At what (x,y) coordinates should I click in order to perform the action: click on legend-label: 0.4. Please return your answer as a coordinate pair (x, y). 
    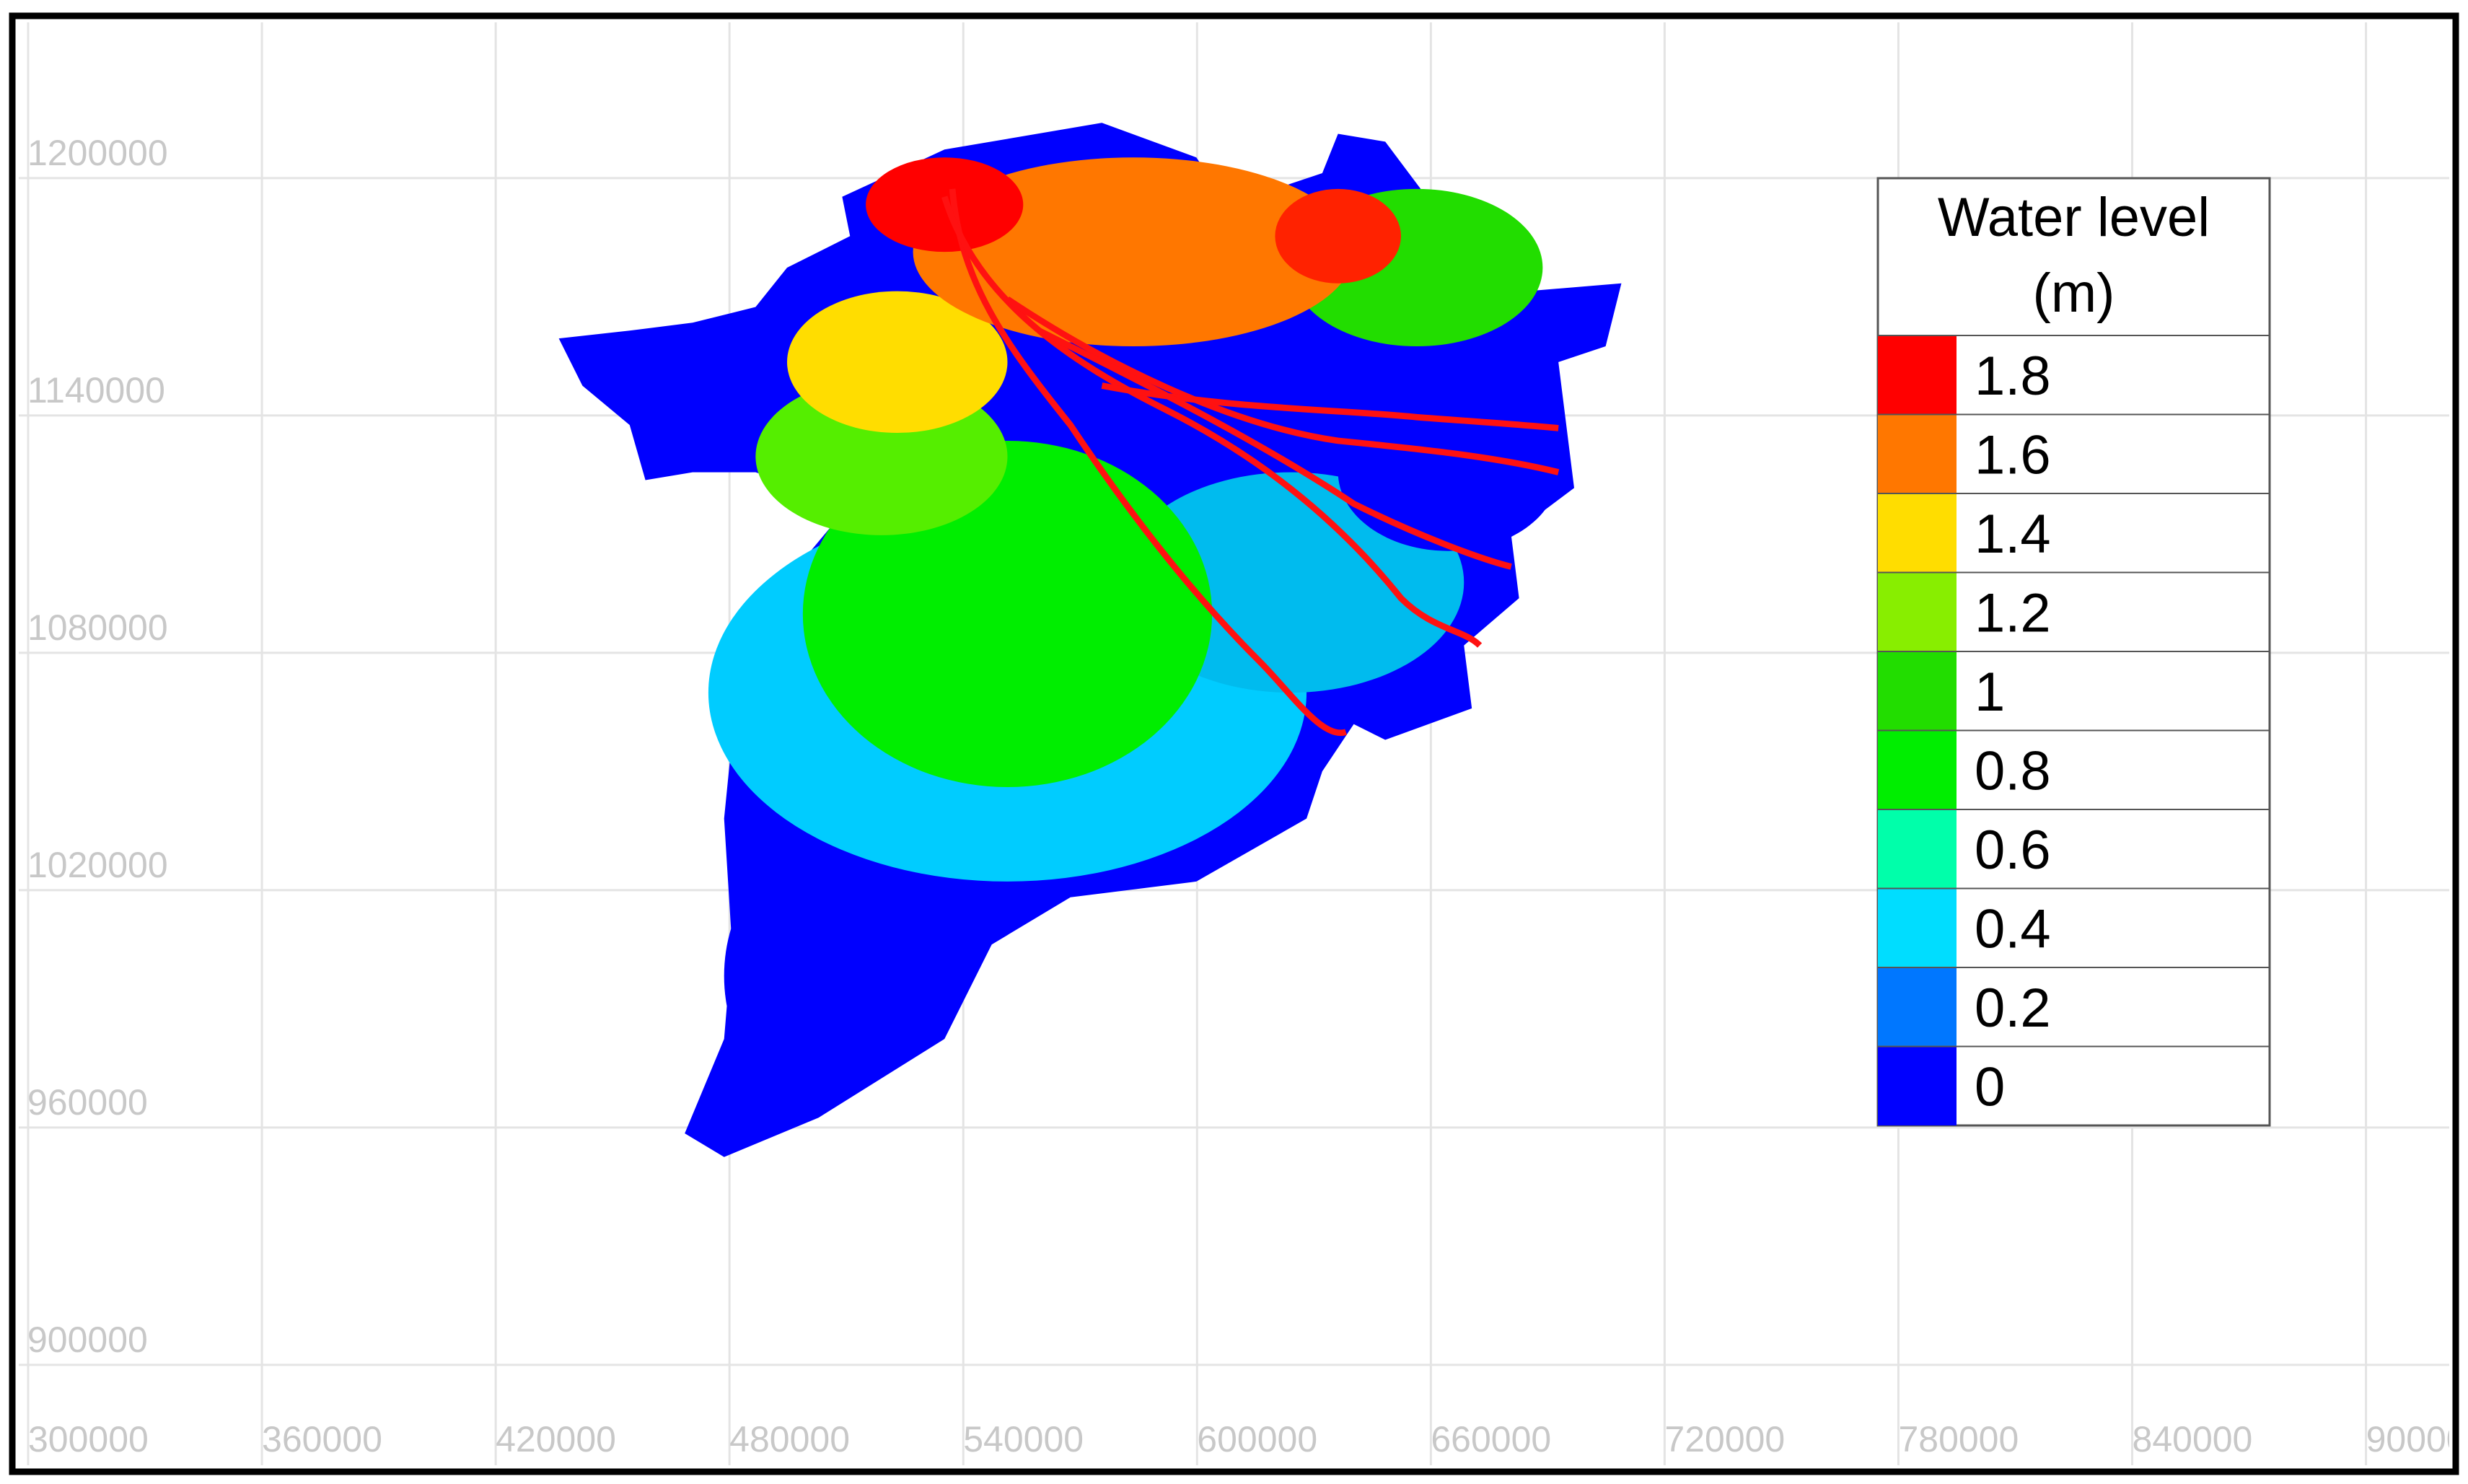
    Looking at the image, I should click on (2013, 929).